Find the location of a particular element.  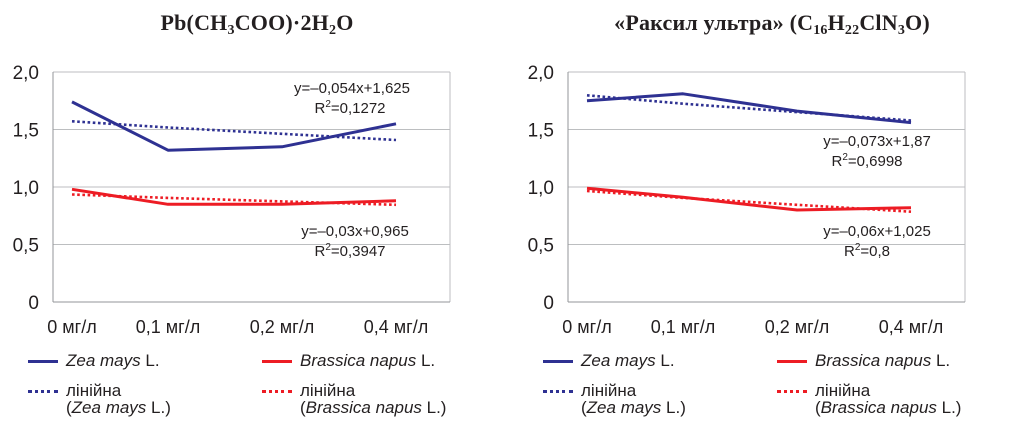

trendline-r2: R2=0,3947 is located at coordinates (349, 251).